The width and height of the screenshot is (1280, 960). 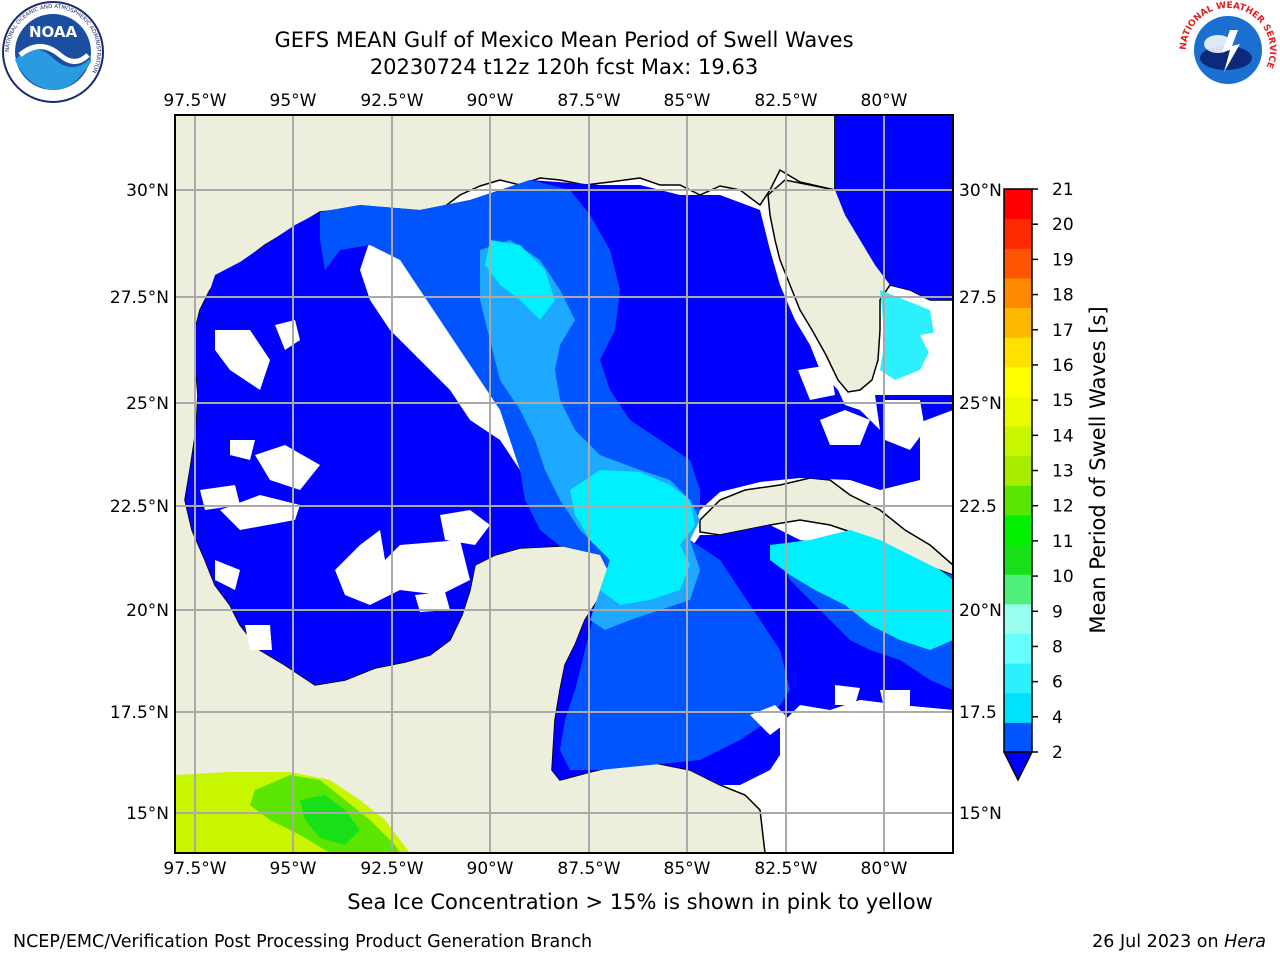 I want to click on chart-subtitle: 20230724 t12z 120h fcst Max: 19.63, so click(x=564, y=67).